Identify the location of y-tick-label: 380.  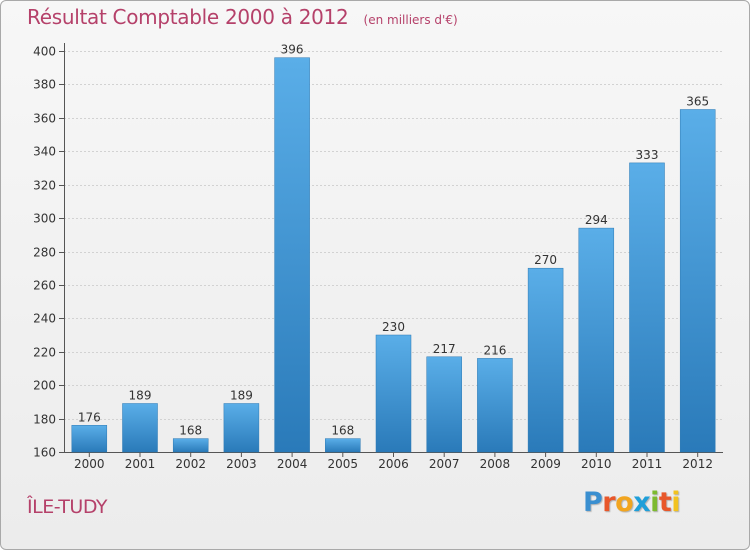
(44, 85).